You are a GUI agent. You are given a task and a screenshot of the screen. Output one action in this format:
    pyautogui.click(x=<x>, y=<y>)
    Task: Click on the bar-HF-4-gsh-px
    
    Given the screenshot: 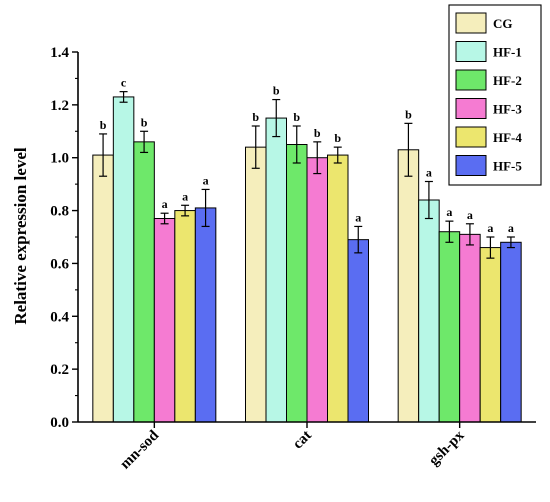 What is the action you would take?
    pyautogui.click(x=490, y=335)
    